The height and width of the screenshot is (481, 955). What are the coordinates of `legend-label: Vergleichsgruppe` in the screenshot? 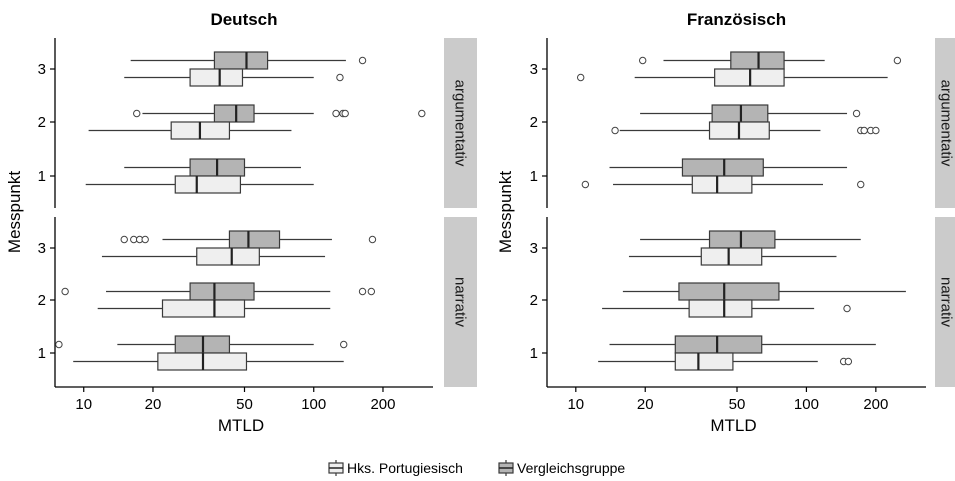 It's located at (571, 468).